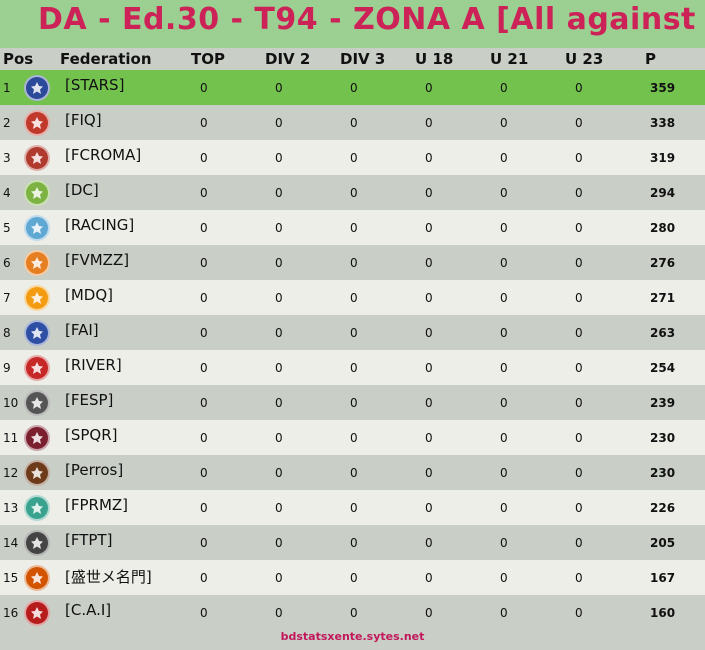  What do you see at coordinates (97, 505) in the screenshot?
I see `federation-link: [FPRMZ]` at bounding box center [97, 505].